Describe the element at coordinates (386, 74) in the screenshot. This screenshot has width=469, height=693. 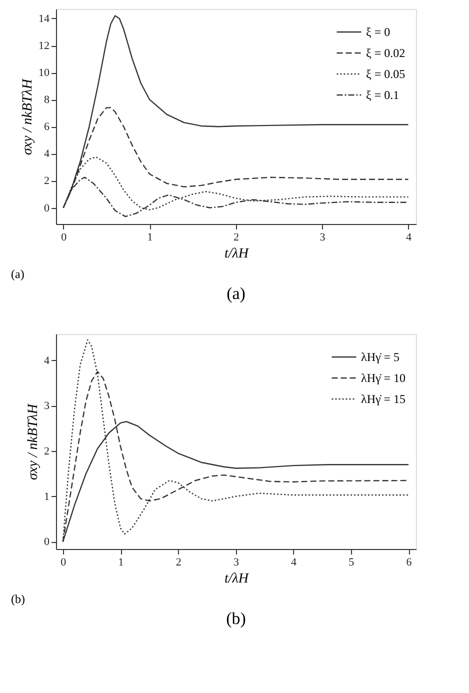
I see `legend-label: ξ = 0.05` at that location.